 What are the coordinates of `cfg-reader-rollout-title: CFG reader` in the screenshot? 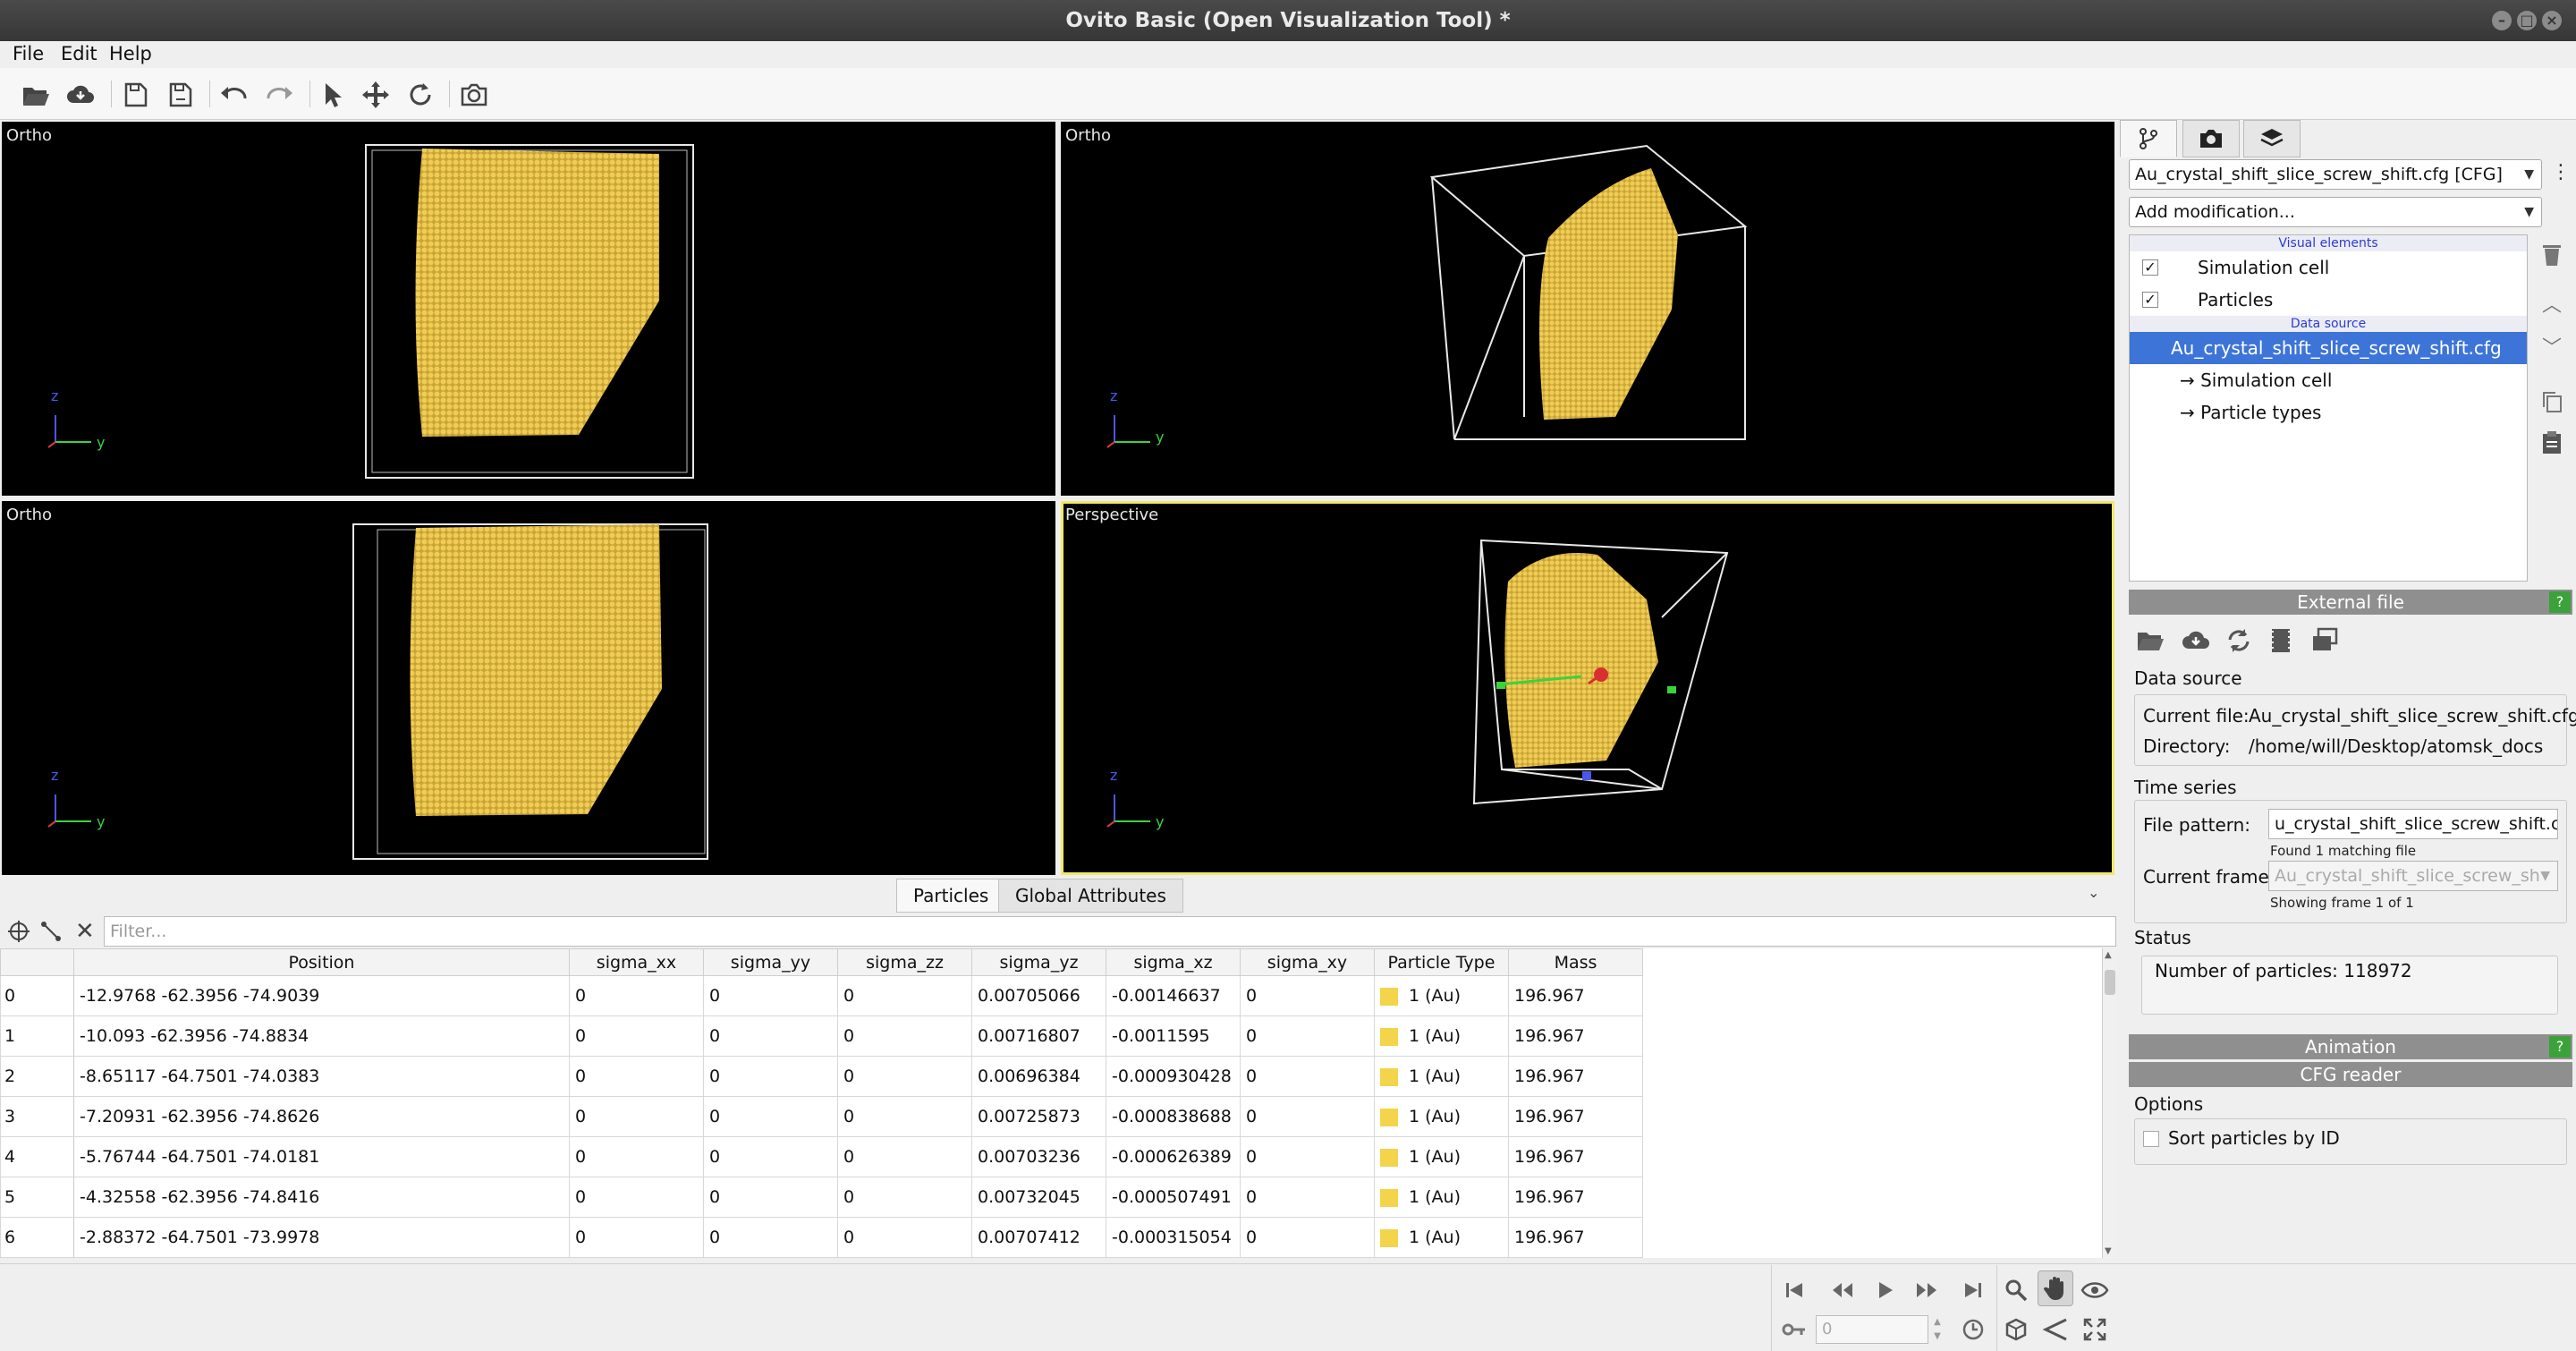 It's located at (2350, 1074).